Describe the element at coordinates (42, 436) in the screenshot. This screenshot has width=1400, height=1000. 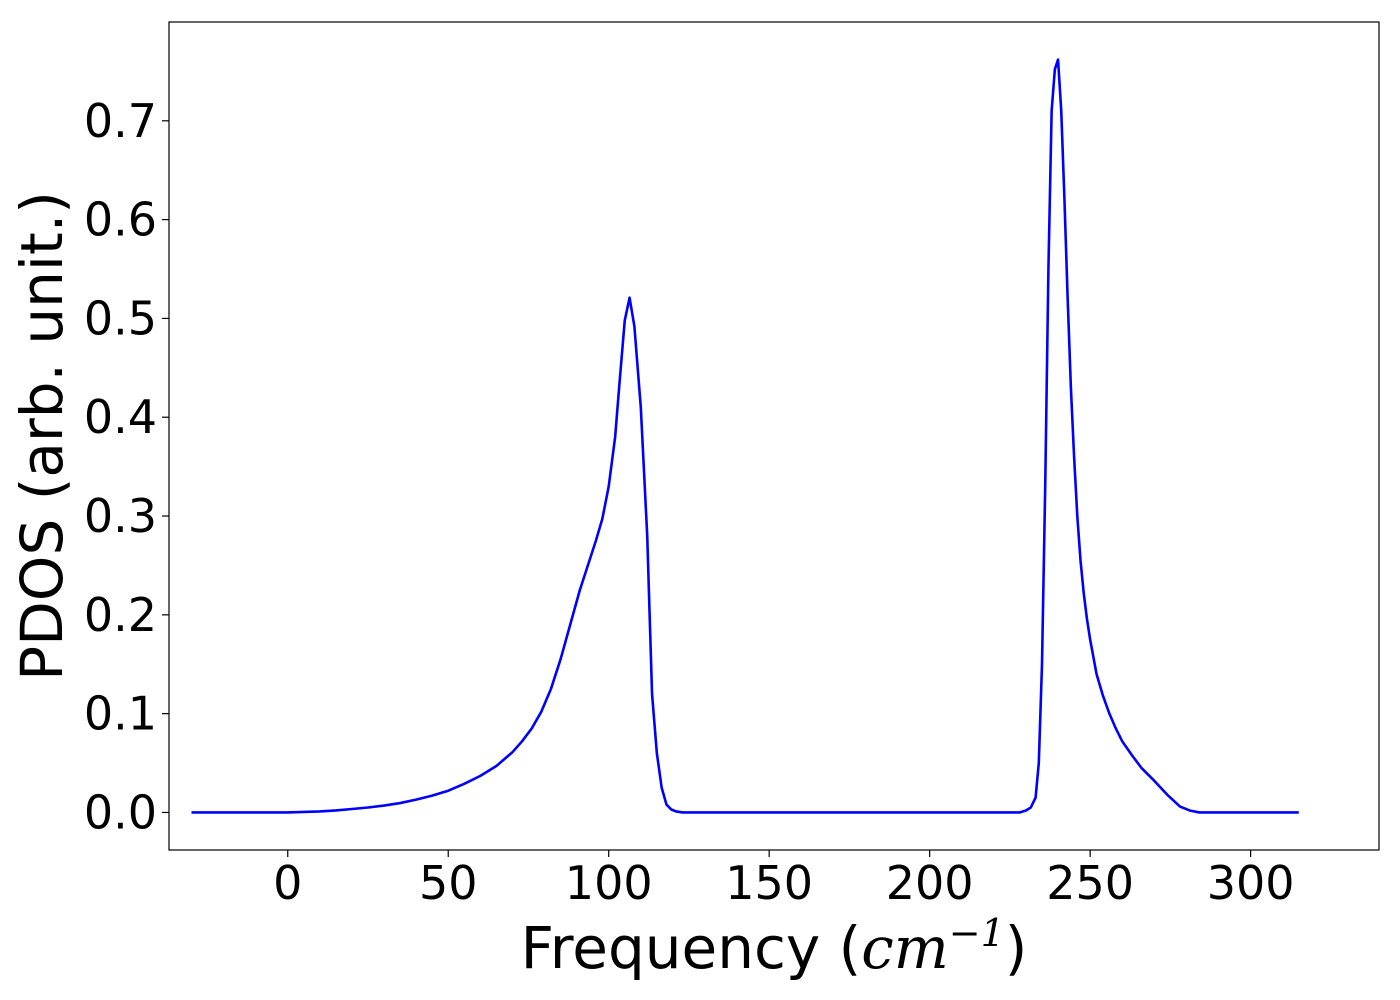
I see `y-axis-title: PDOS (arb. unit.)` at that location.